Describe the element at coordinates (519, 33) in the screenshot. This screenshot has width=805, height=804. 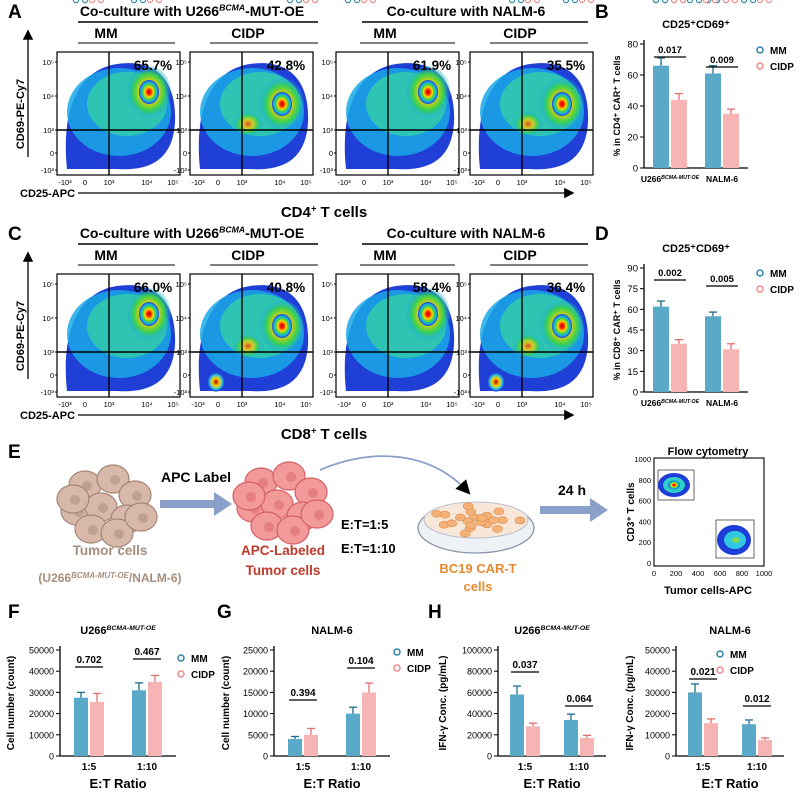
I see `condition-label: CIDP` at that location.